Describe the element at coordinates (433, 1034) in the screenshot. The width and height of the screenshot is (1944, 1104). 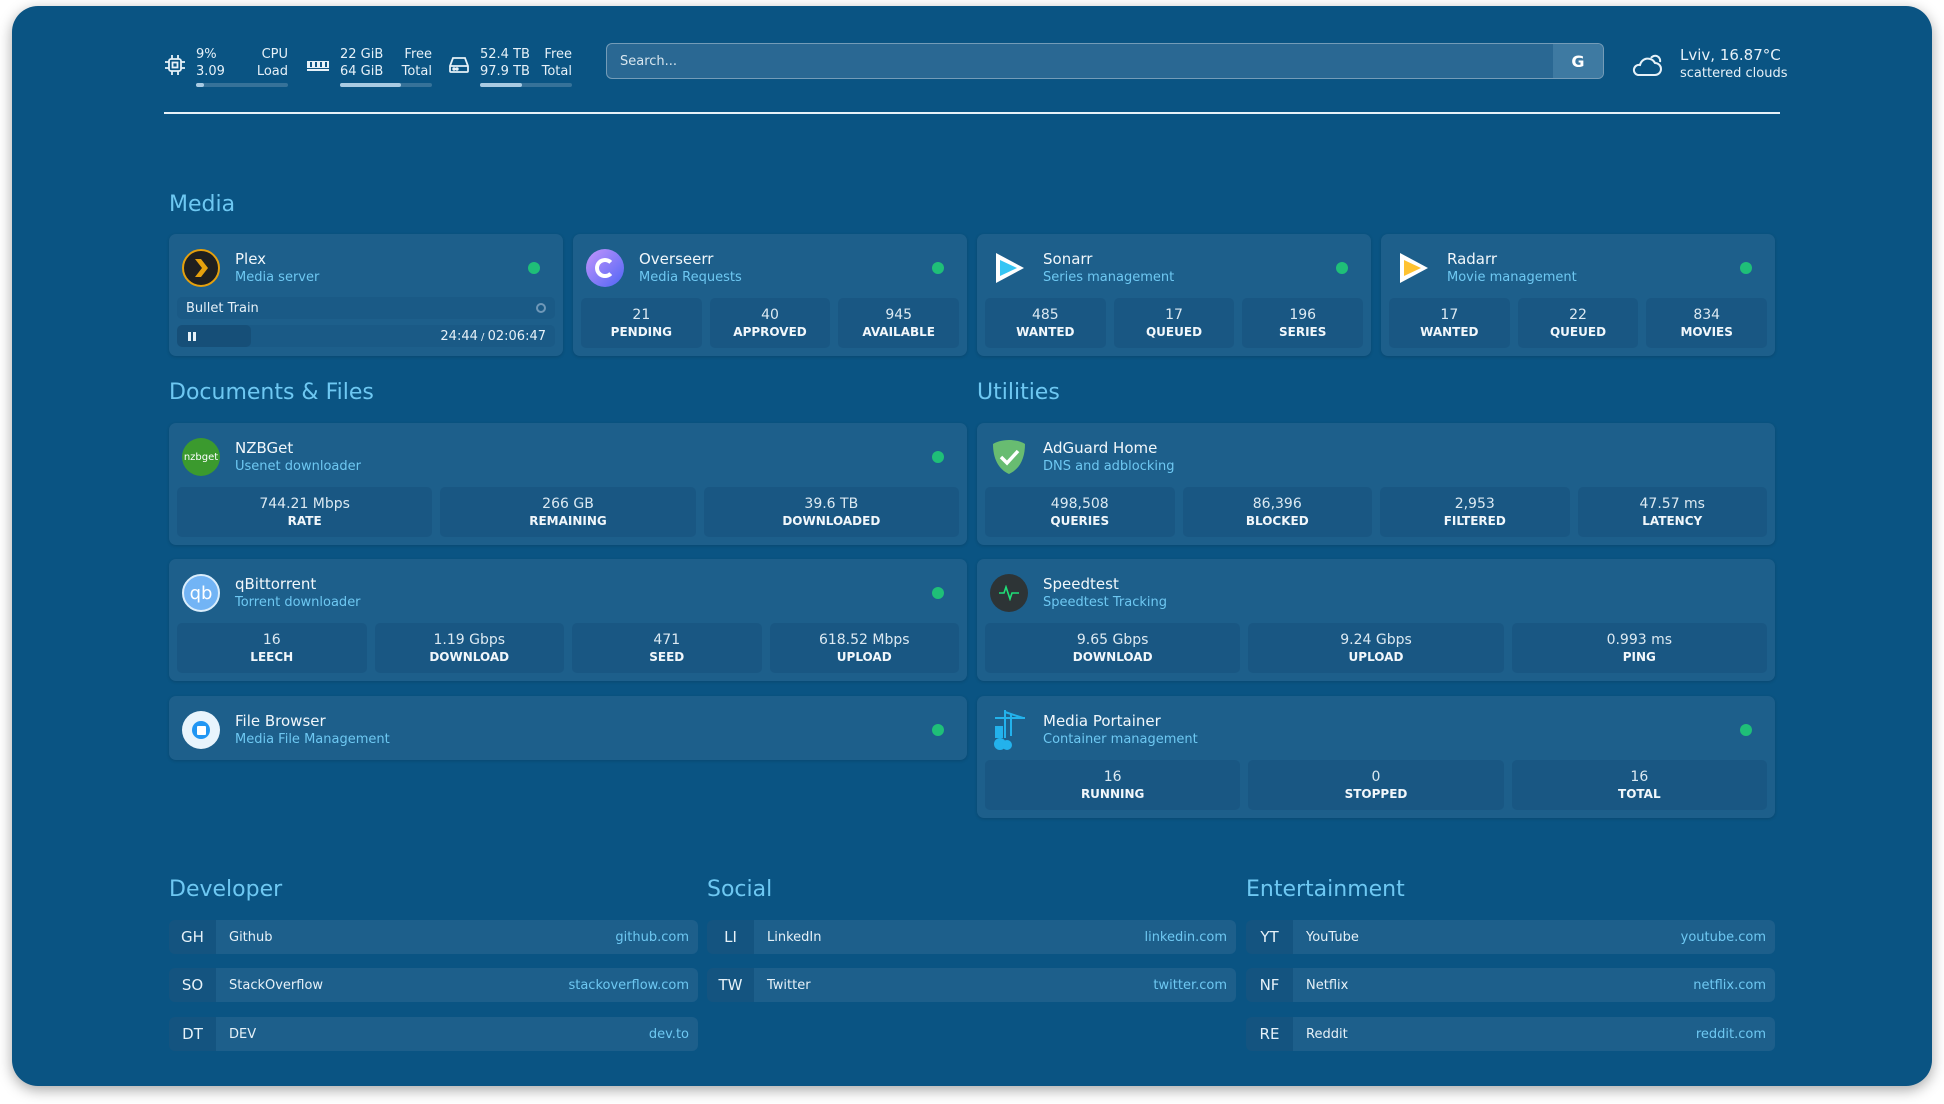
I see `bookmark-developer: DT DEV dev.to` at that location.